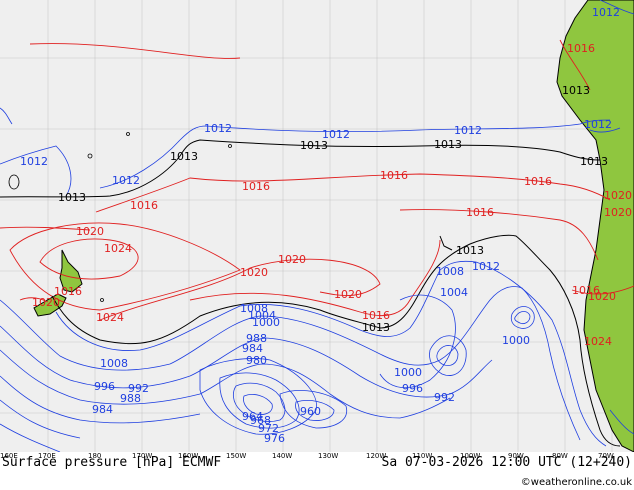  I want to click on longitude-tick: 160W, so click(188, 456).